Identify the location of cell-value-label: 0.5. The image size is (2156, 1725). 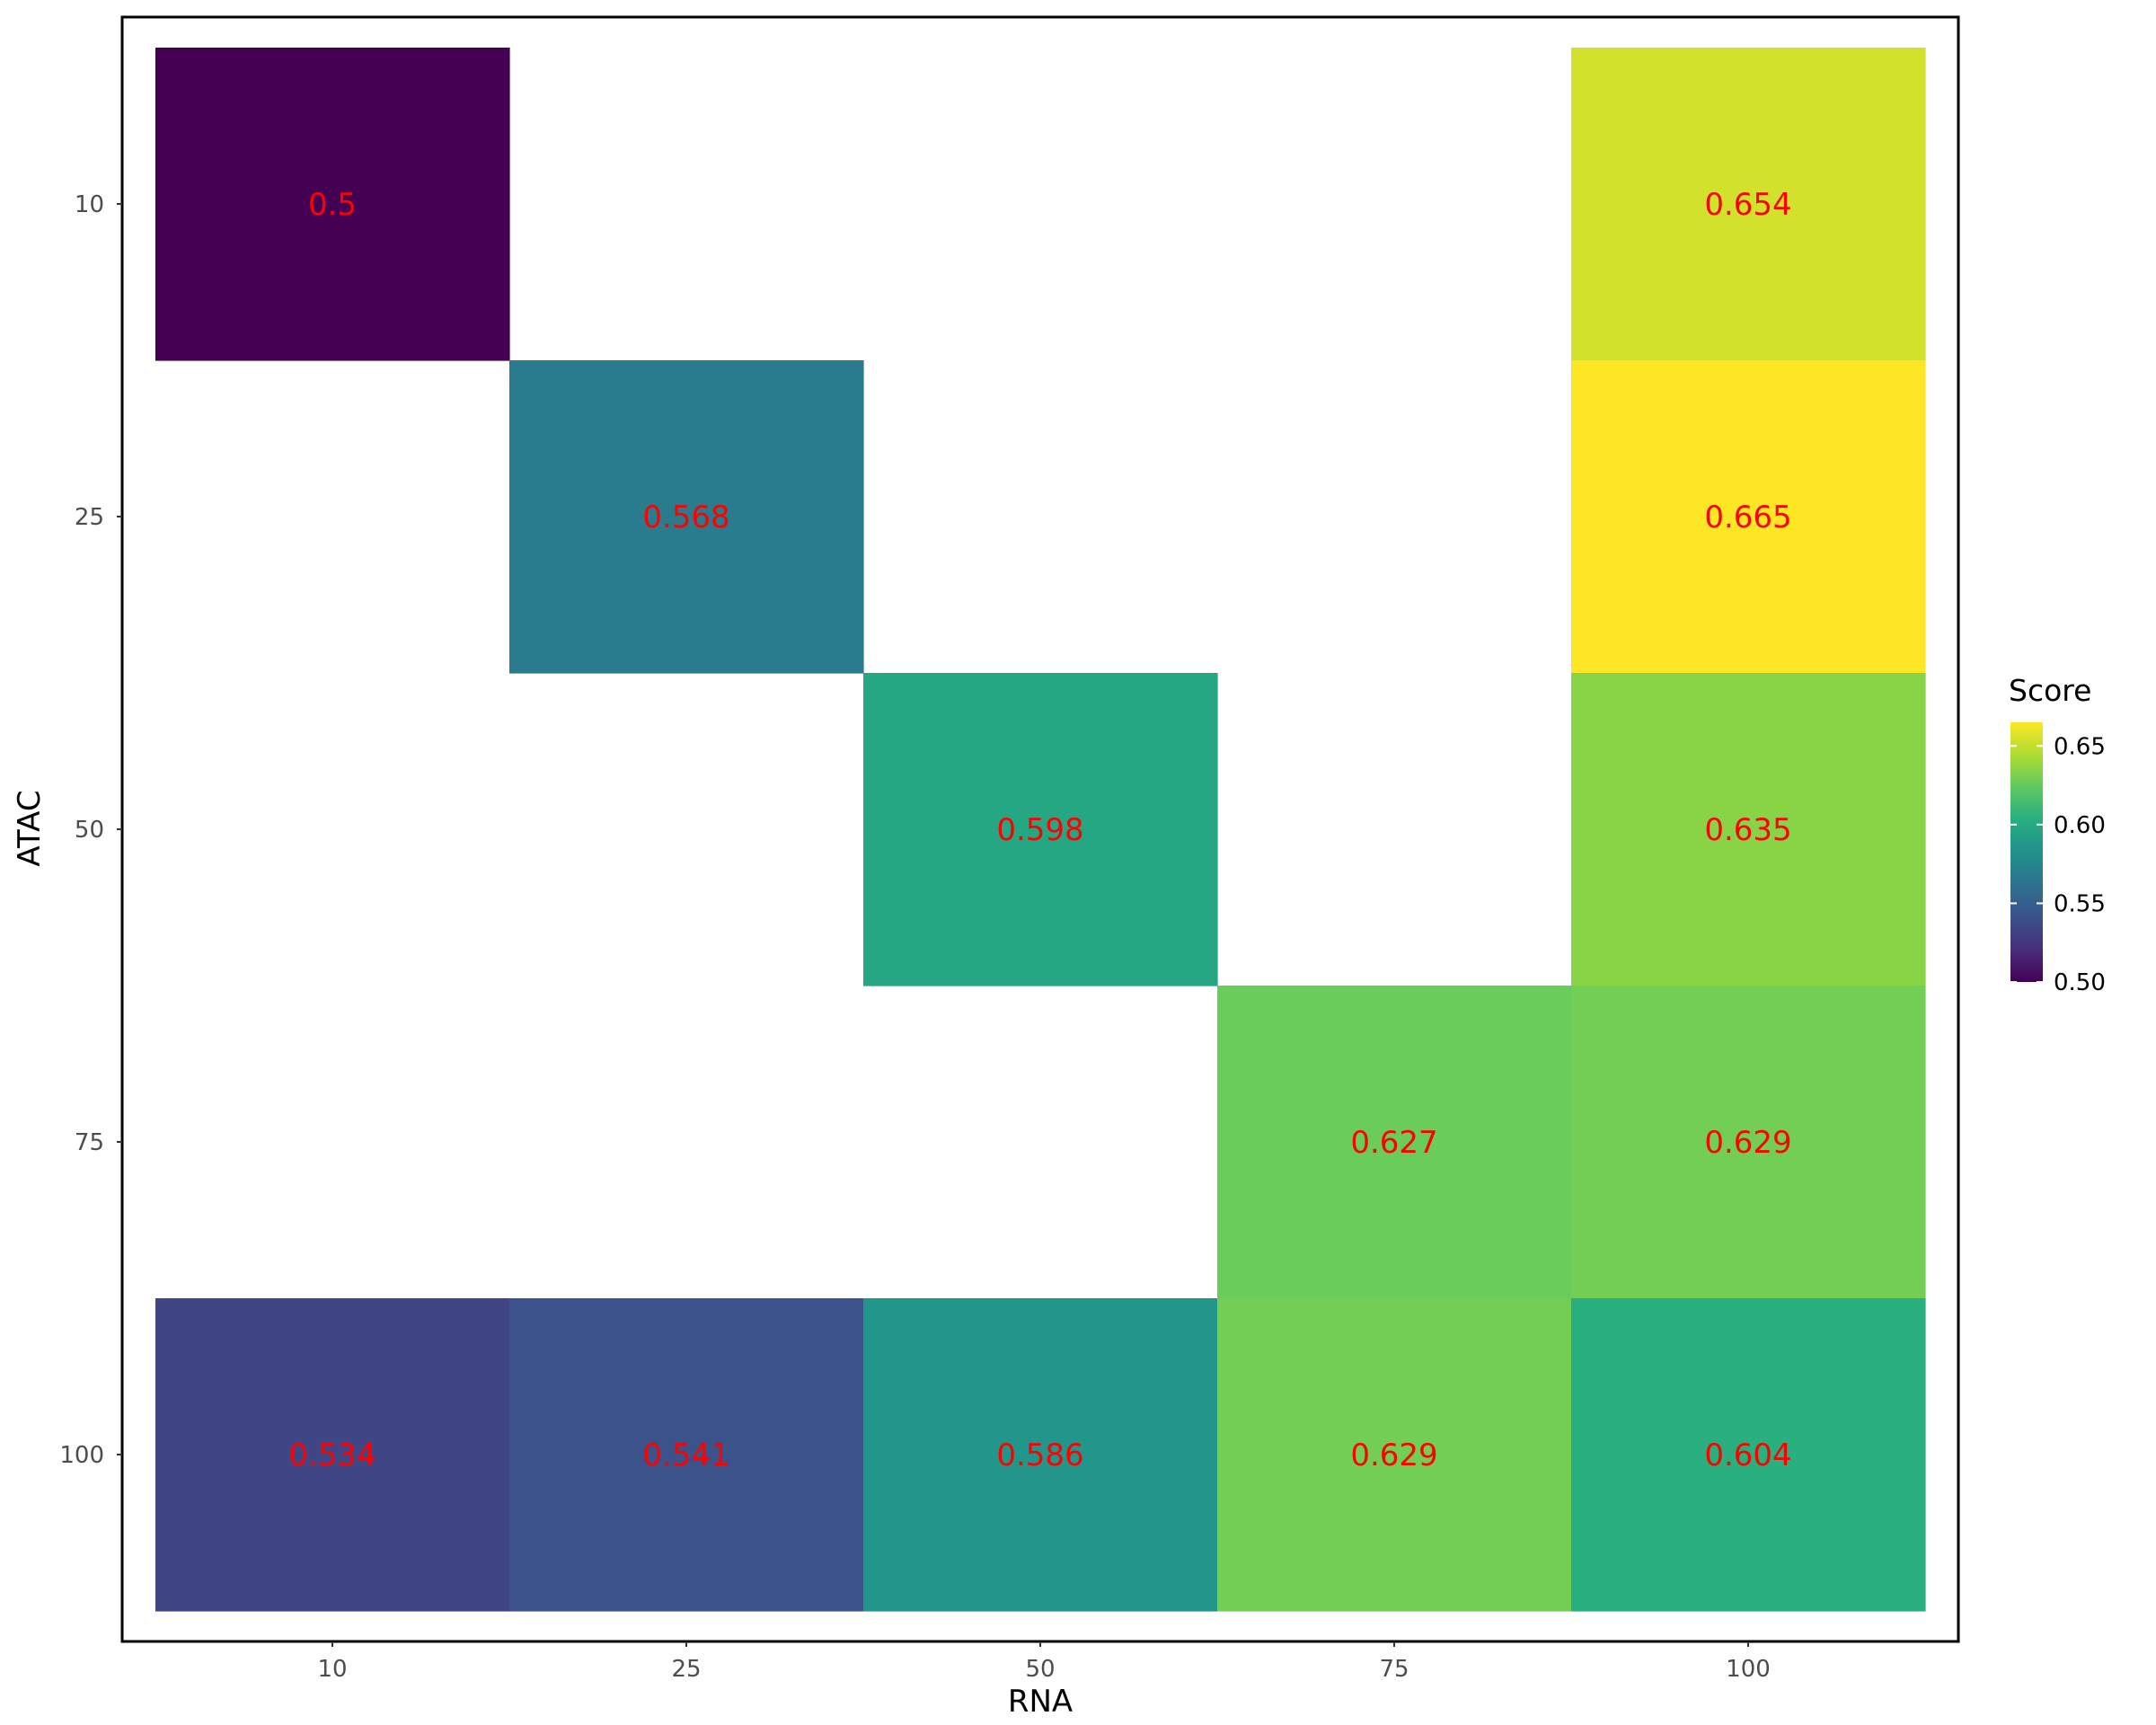
(332, 205).